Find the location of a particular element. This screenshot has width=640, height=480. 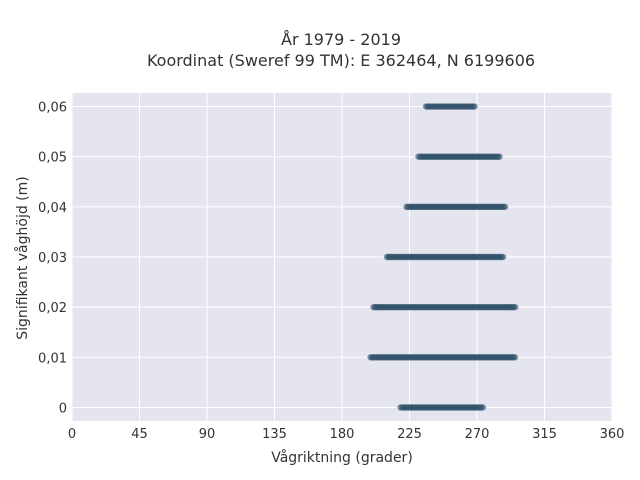

x-axis-label: Vågriktning (grader) is located at coordinates (342, 457).